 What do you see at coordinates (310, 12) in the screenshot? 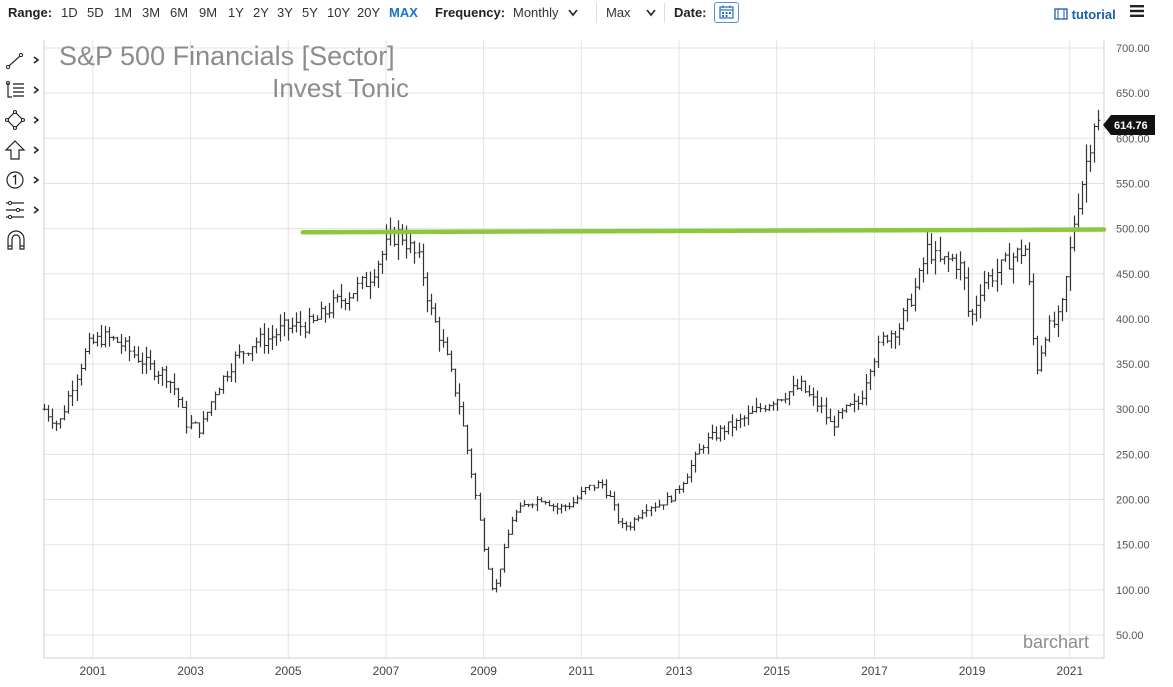
I see `range-5y-button: 5Y` at bounding box center [310, 12].